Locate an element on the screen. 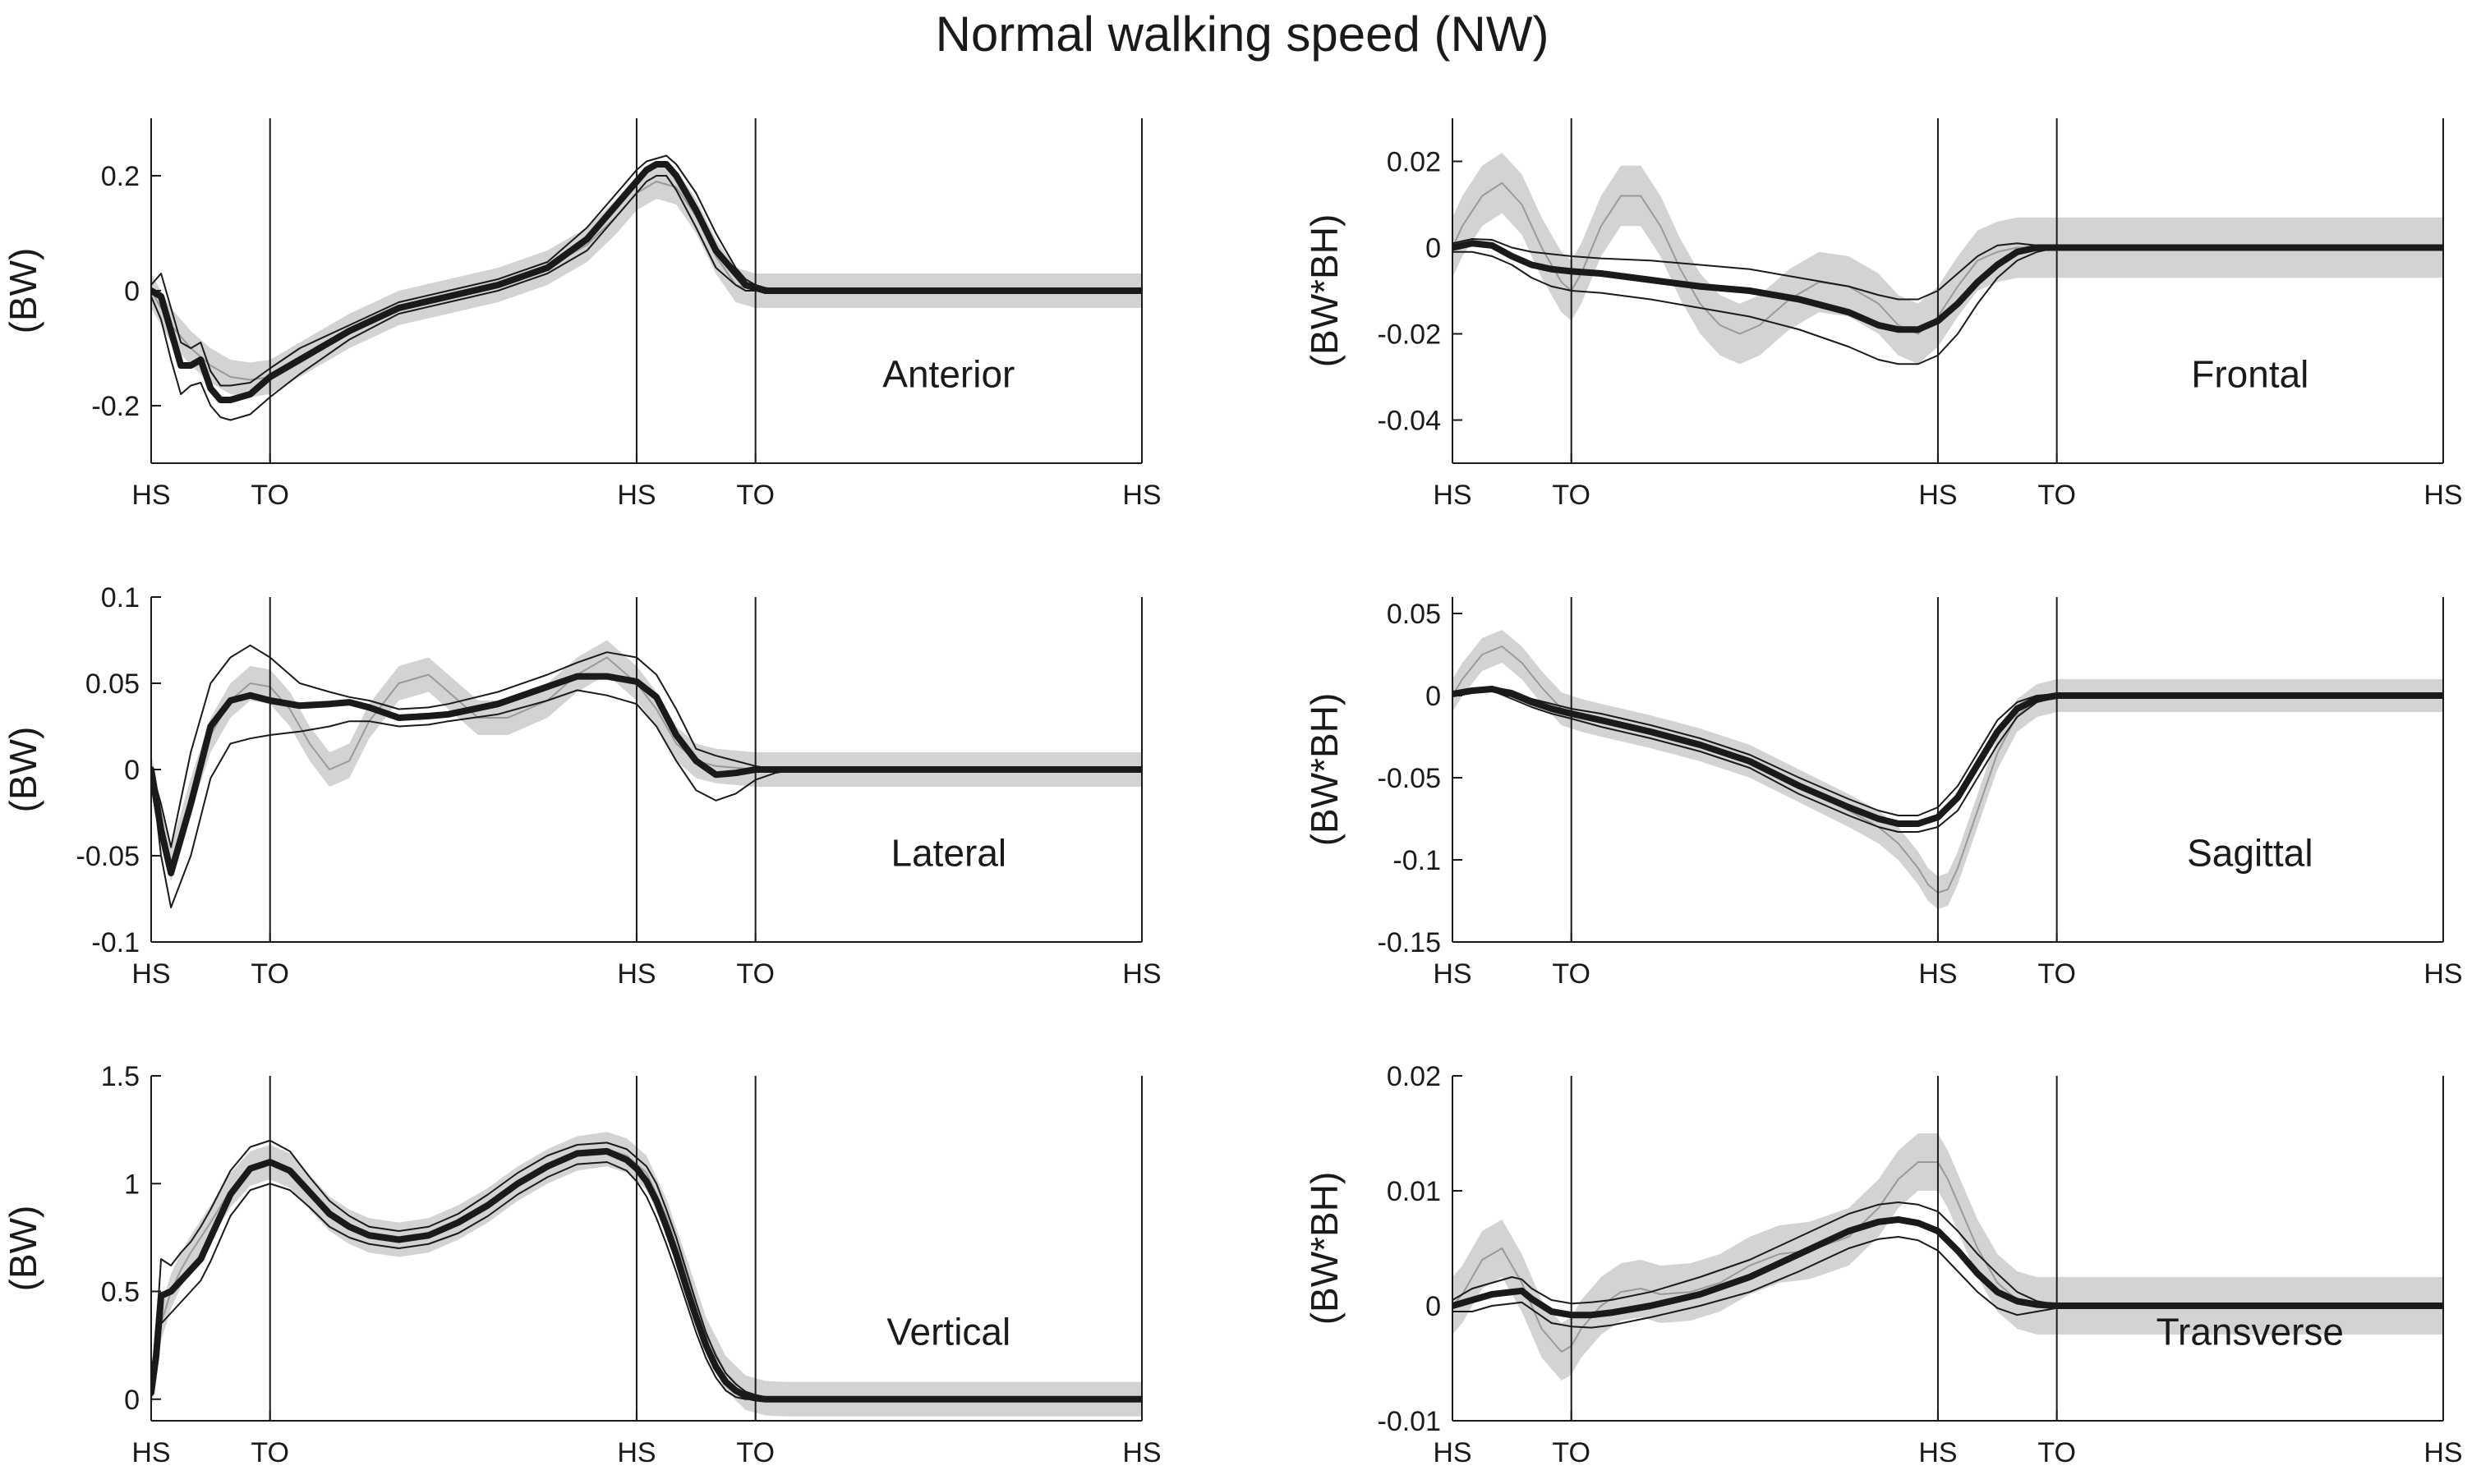 The height and width of the screenshot is (1484, 2481). sd-line-lower-sd-anterior is located at coordinates (646, 298).